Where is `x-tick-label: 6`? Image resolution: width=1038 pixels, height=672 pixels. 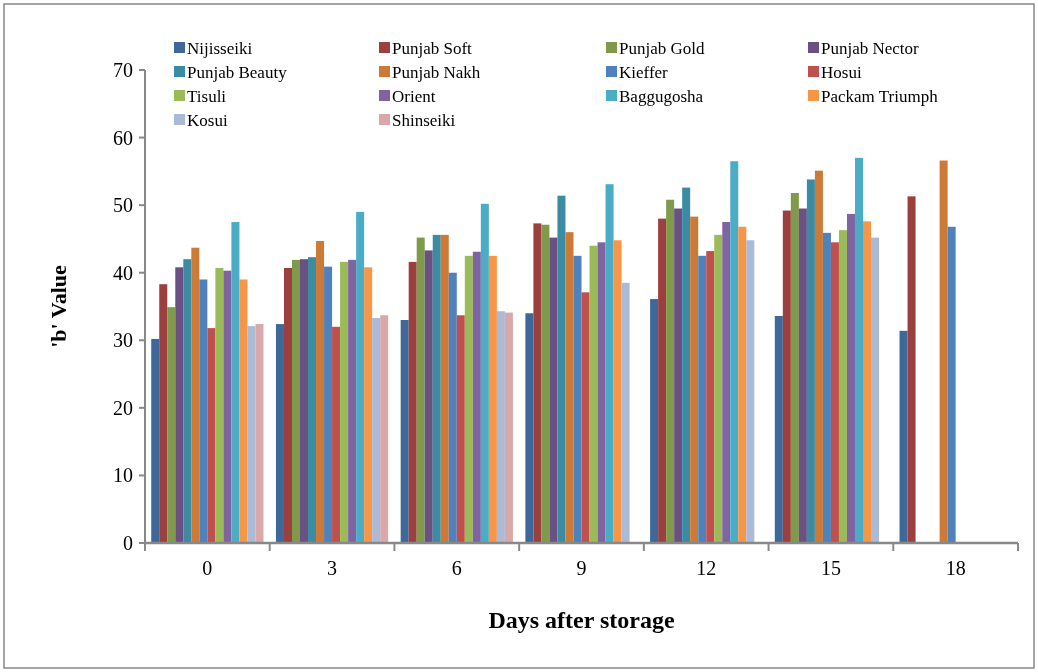
x-tick-label: 6 is located at coordinates (456, 568).